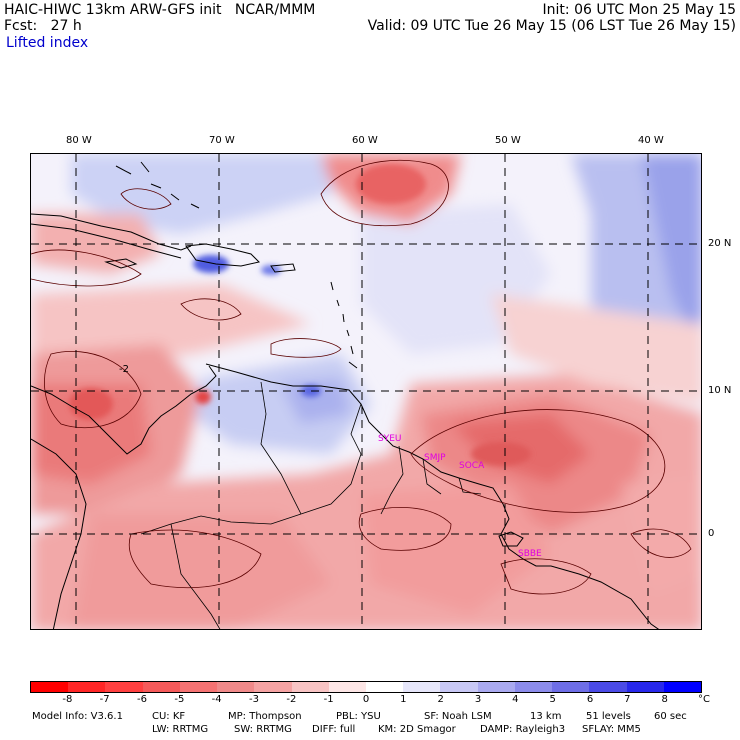  I want to click on model-info-km: KM: 2D Smagor, so click(417, 729).